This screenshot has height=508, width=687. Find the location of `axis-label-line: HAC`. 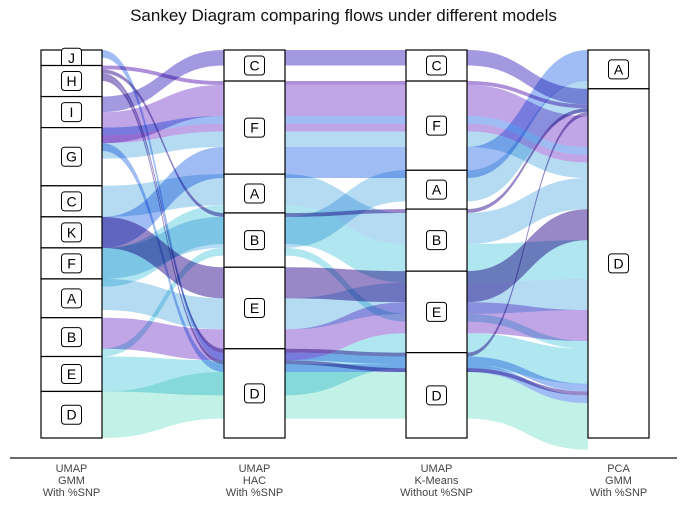

axis-label-line: HAC is located at coordinates (254, 481).